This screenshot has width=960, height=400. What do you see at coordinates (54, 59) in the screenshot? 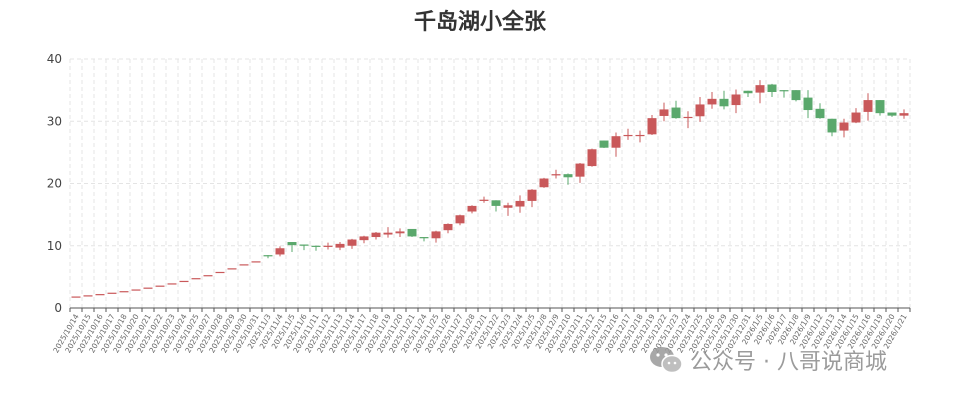
I see `y-tick-label: 40` at bounding box center [54, 59].